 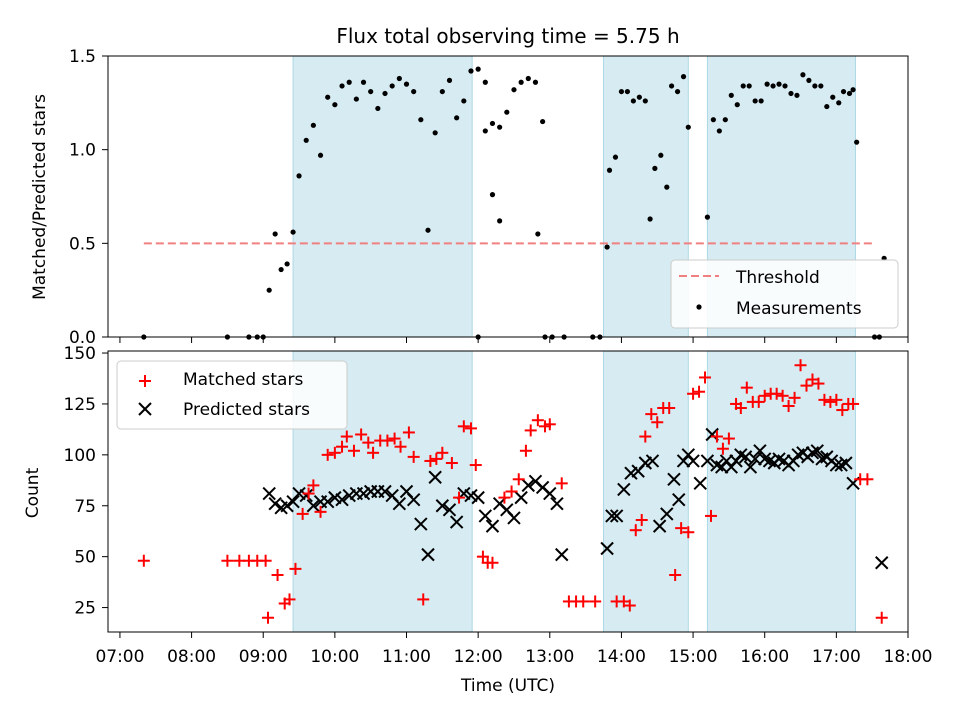 I want to click on bottom-legend-box, so click(x=232, y=395).